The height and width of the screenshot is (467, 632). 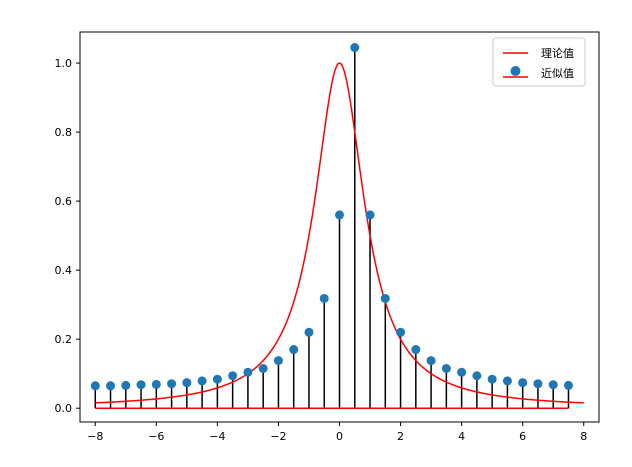 I want to click on y-tick-label: 1.0, so click(x=64, y=63).